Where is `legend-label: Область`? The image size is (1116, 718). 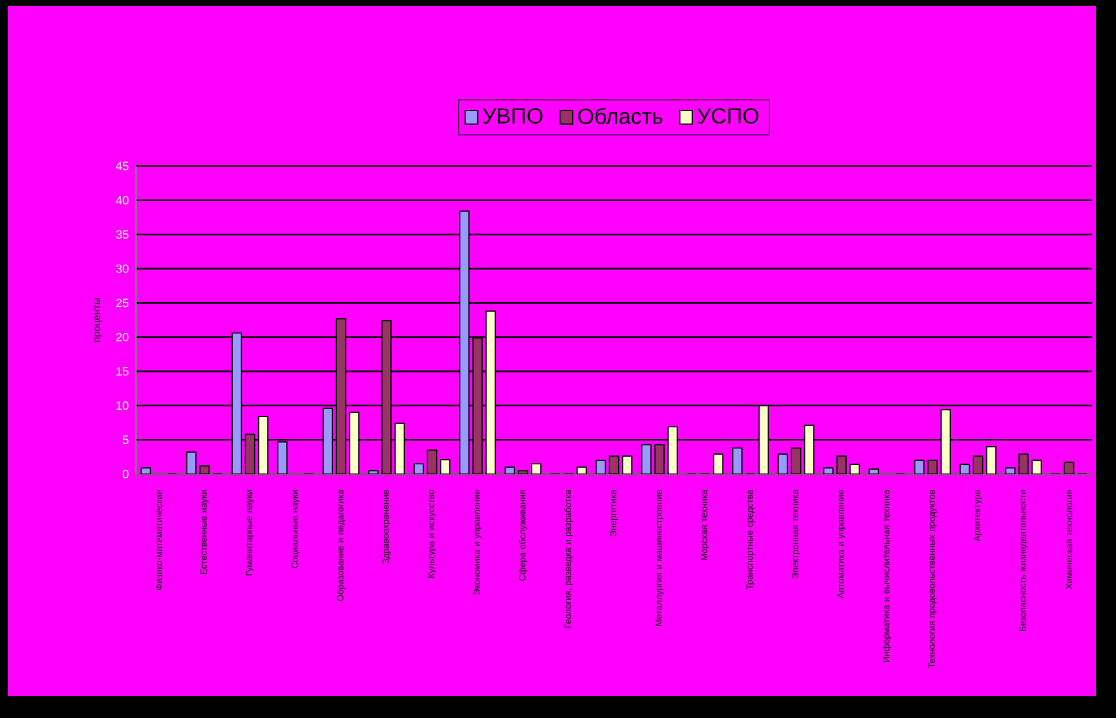
legend-label: Область is located at coordinates (620, 116).